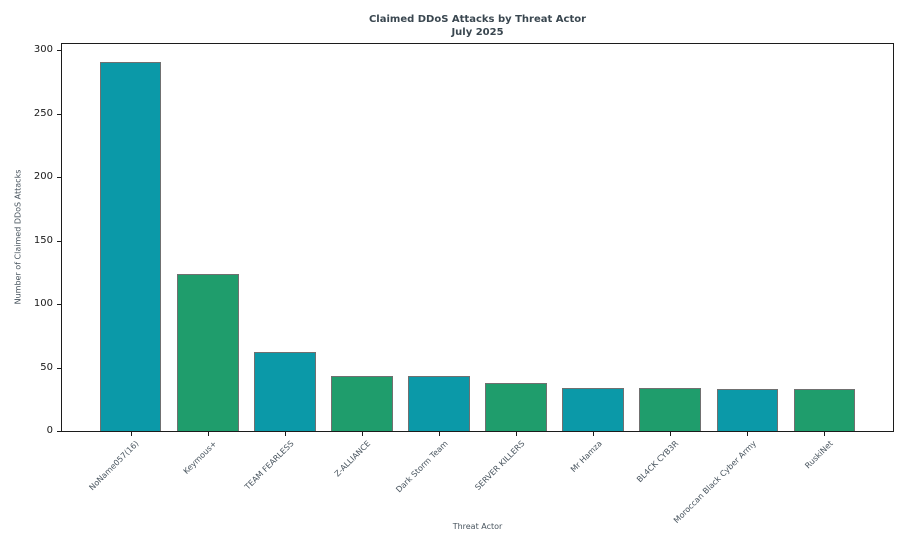 This screenshot has height=552, width=912. Describe the element at coordinates (658, 462) in the screenshot. I see `x-tick-label: BL4CK CYB3R` at that location.